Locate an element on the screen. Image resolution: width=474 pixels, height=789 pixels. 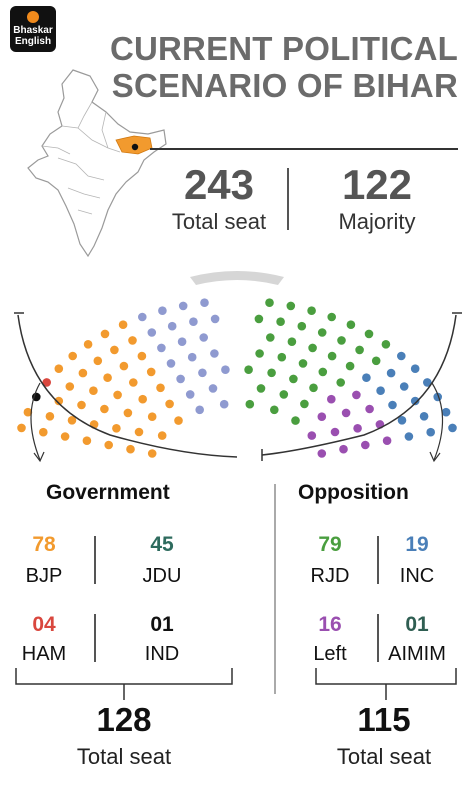
majority-label: Majority is located at coordinates (377, 221).